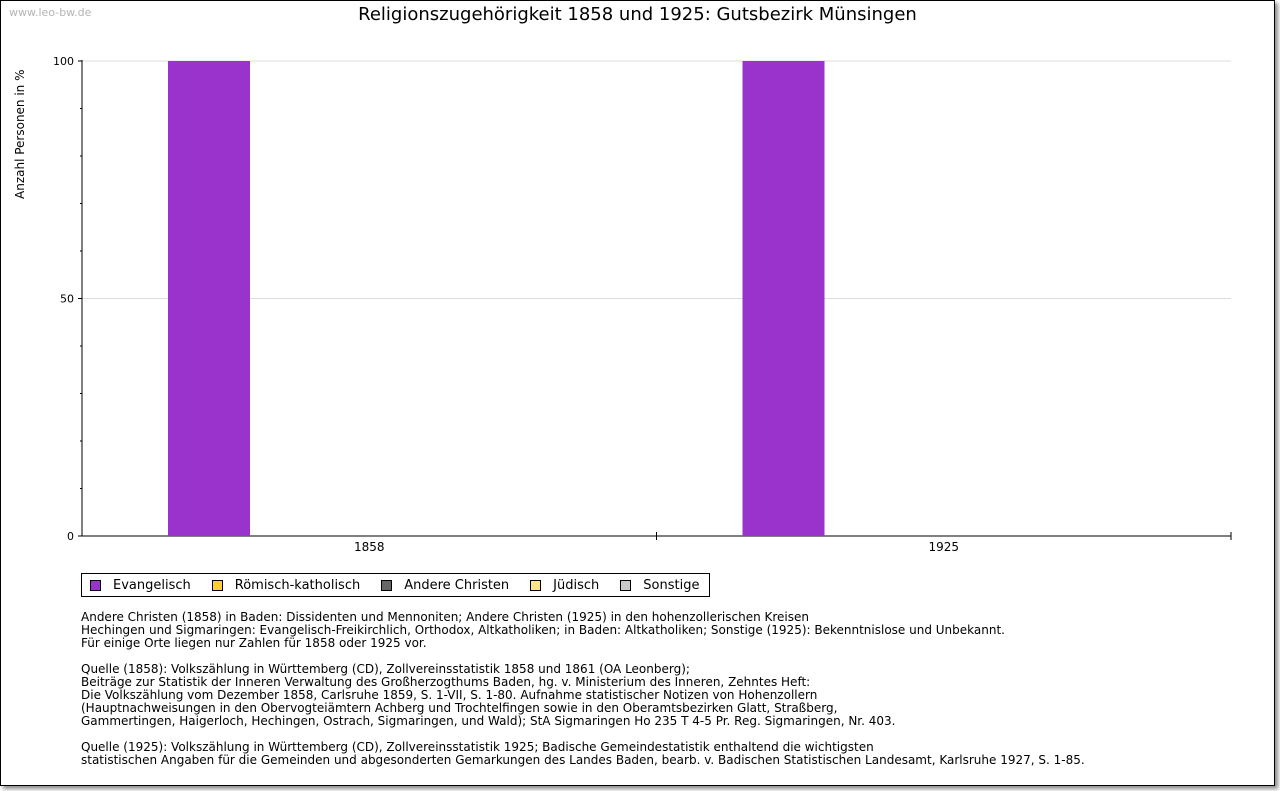 This screenshot has width=1280, height=791. I want to click on legend-item: Jüdisch, so click(564, 585).